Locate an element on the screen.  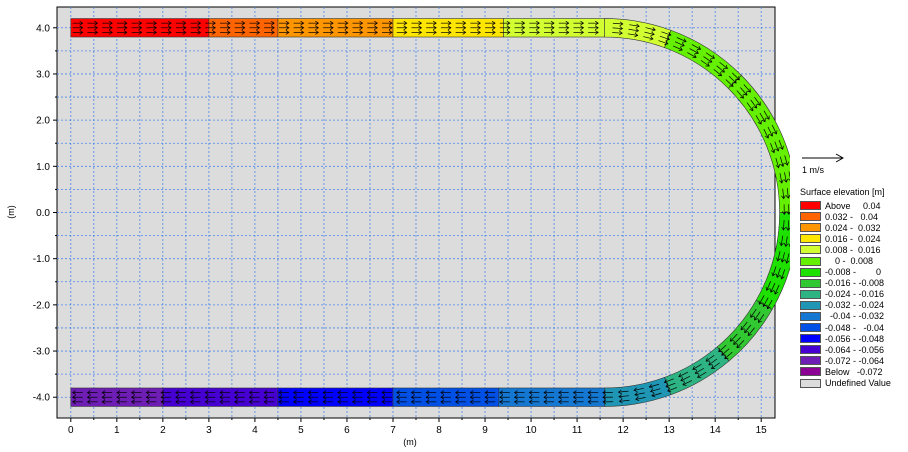
x-tick-label: 13 is located at coordinates (670, 430).